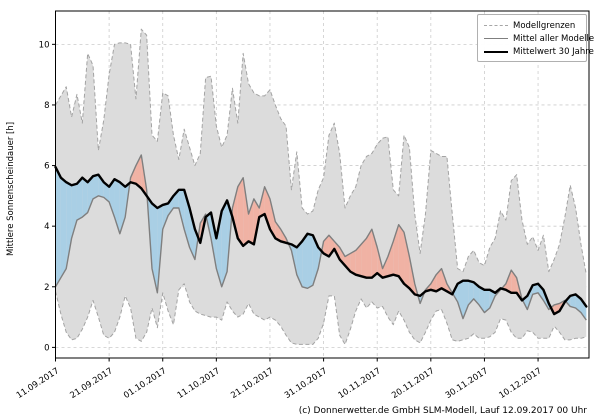 Image resolution: width=600 pixels, height=420 pixels. I want to click on x-tick-label: 10.12.2017, so click(520, 383).